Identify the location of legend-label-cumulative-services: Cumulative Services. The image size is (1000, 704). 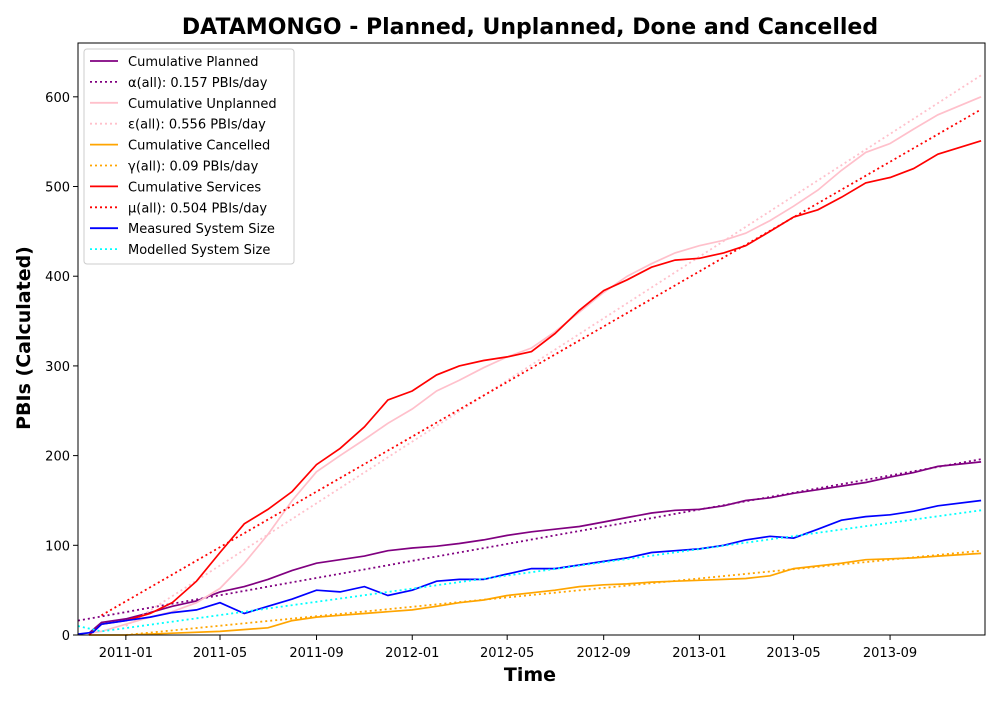
(194, 187).